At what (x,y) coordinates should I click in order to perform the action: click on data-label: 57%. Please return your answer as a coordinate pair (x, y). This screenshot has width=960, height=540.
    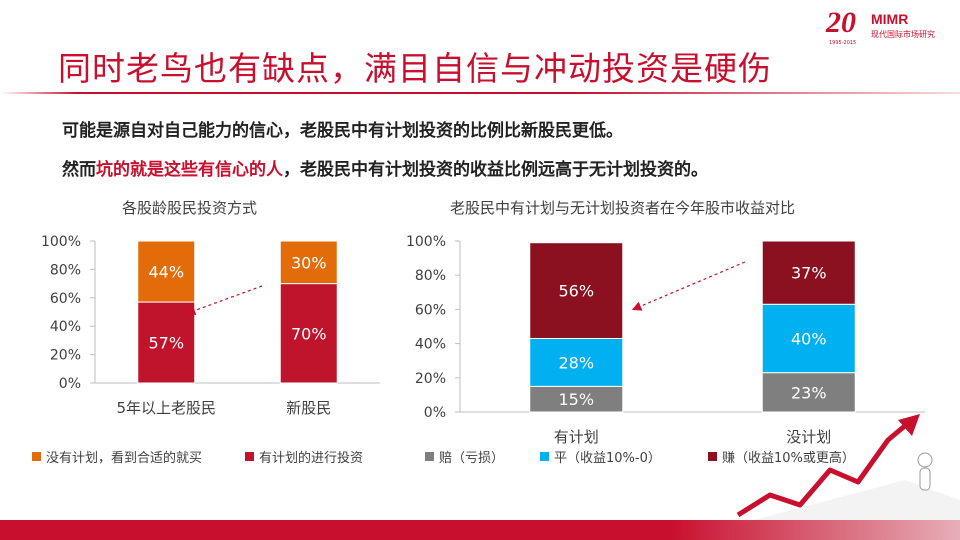
    Looking at the image, I should click on (166, 343).